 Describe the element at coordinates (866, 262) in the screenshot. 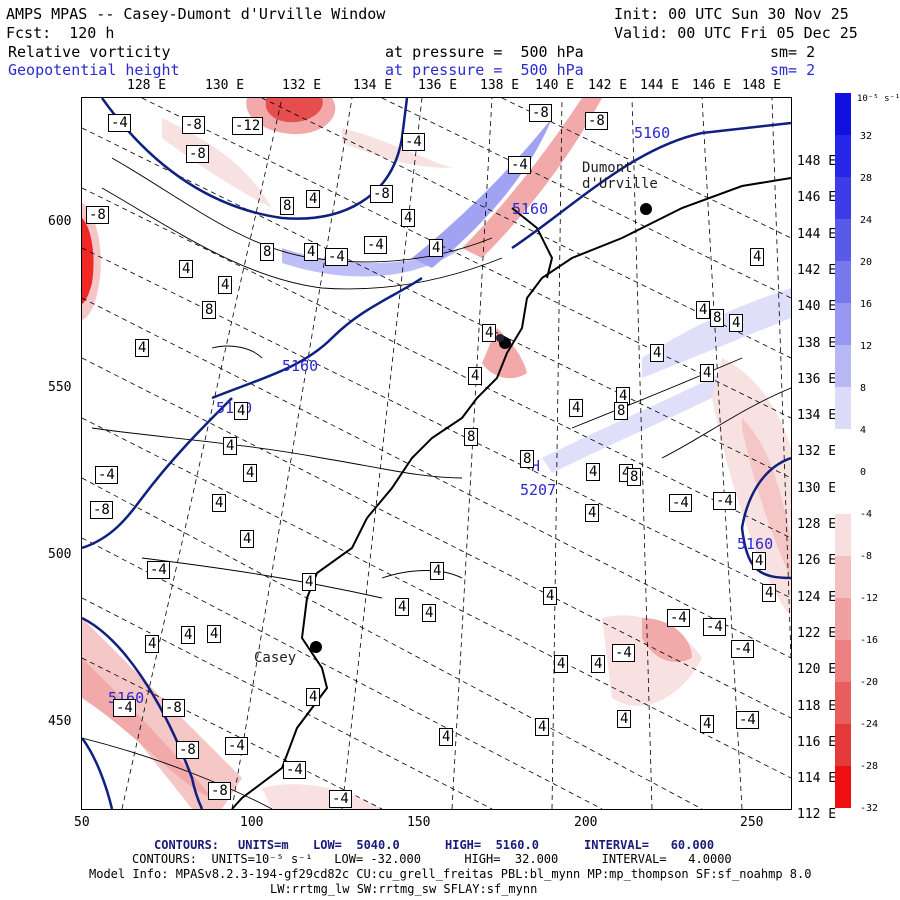

I see `colorbar-tick-label: 20` at that location.